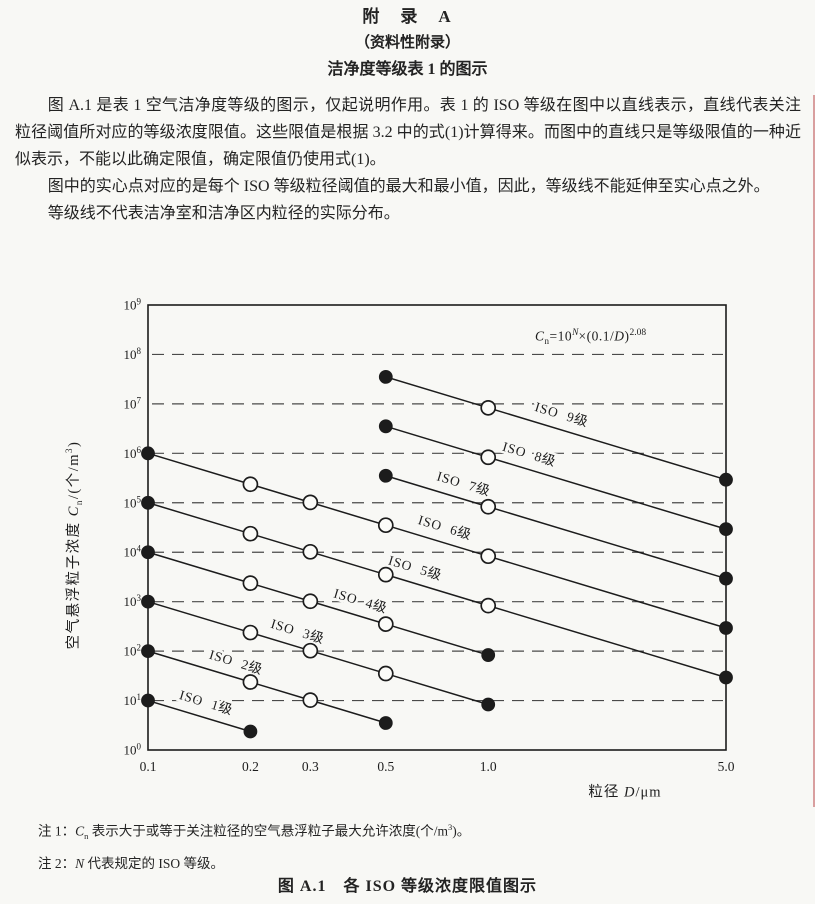  Describe the element at coordinates (133, 354) in the screenshot. I see `y-tick-10e8: 10⁸` at that location.